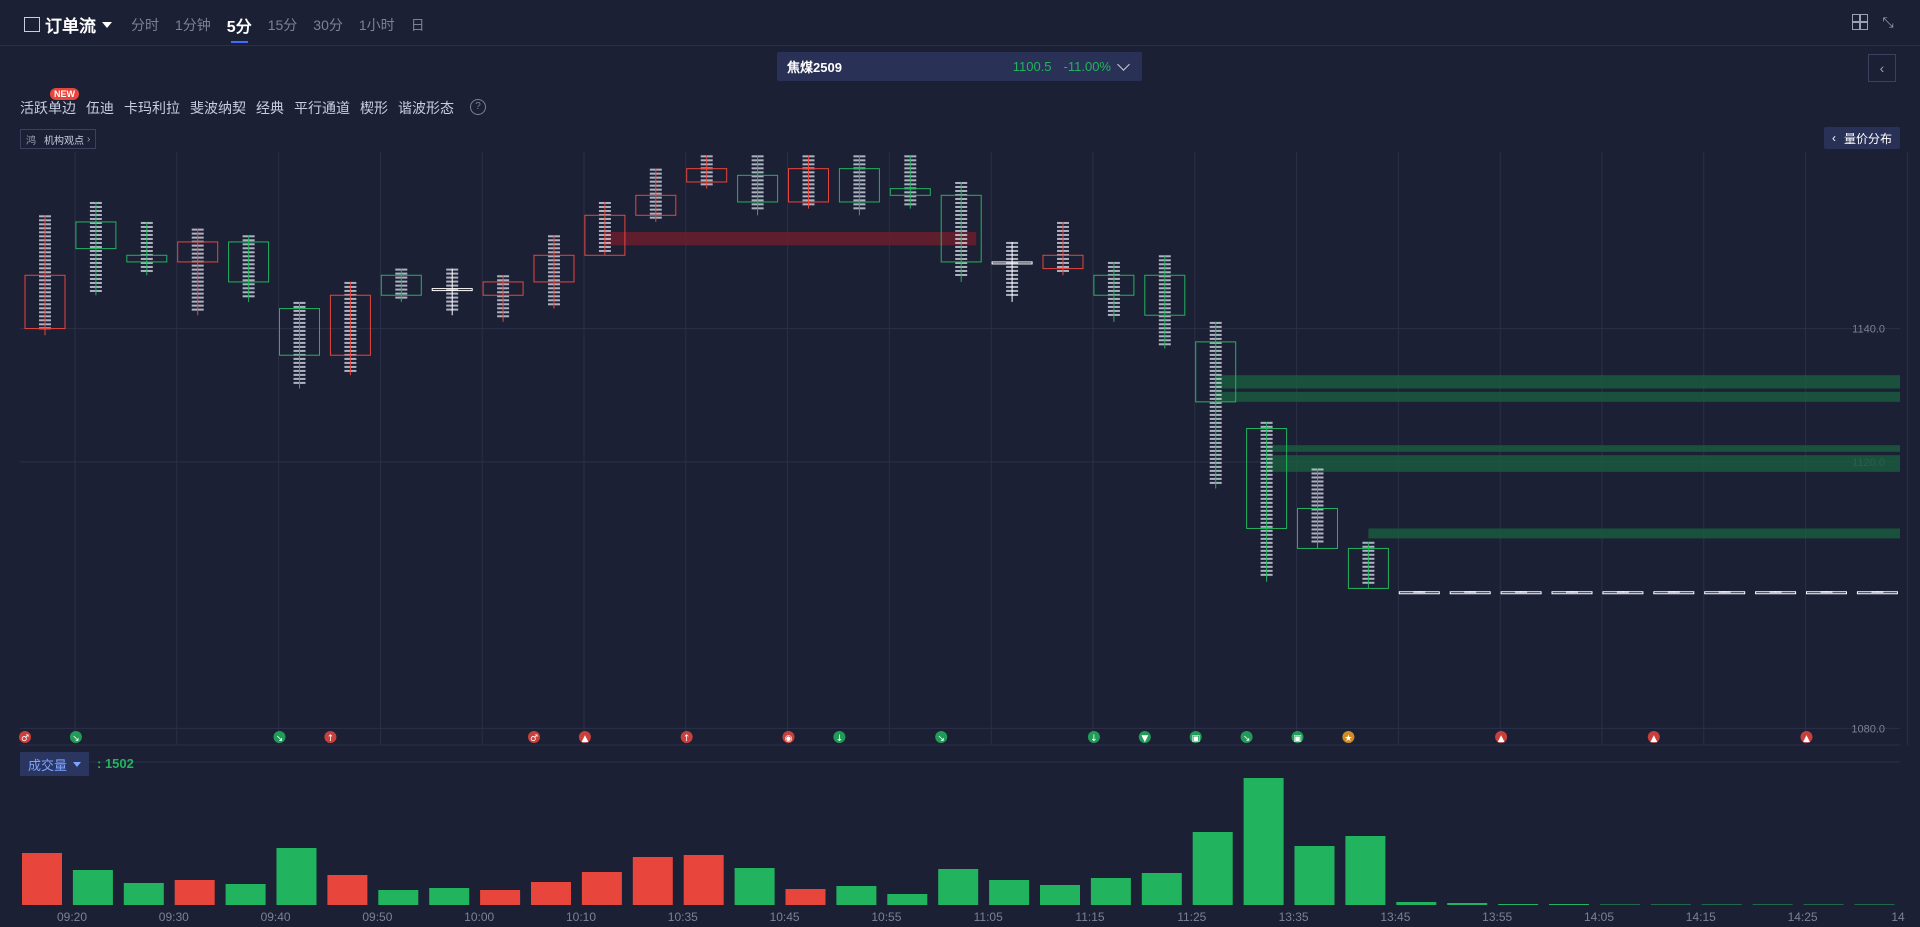 Image resolution: width=1920 pixels, height=927 pixels. What do you see at coordinates (58, 139) in the screenshot?
I see `institution-view-button: 鸿 机构观点 ›` at bounding box center [58, 139].